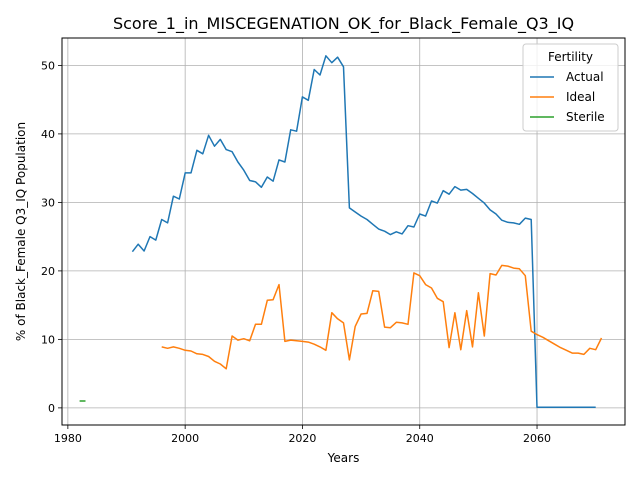 The height and width of the screenshot is (484, 640). I want to click on y-axis-ticks: 0 10 20 30 40 50, so click(51, 237).